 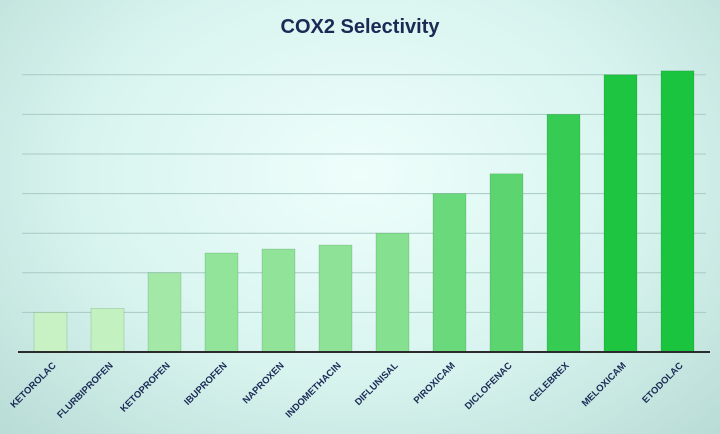 I want to click on category-label: DICLOFENAC, so click(x=489, y=386).